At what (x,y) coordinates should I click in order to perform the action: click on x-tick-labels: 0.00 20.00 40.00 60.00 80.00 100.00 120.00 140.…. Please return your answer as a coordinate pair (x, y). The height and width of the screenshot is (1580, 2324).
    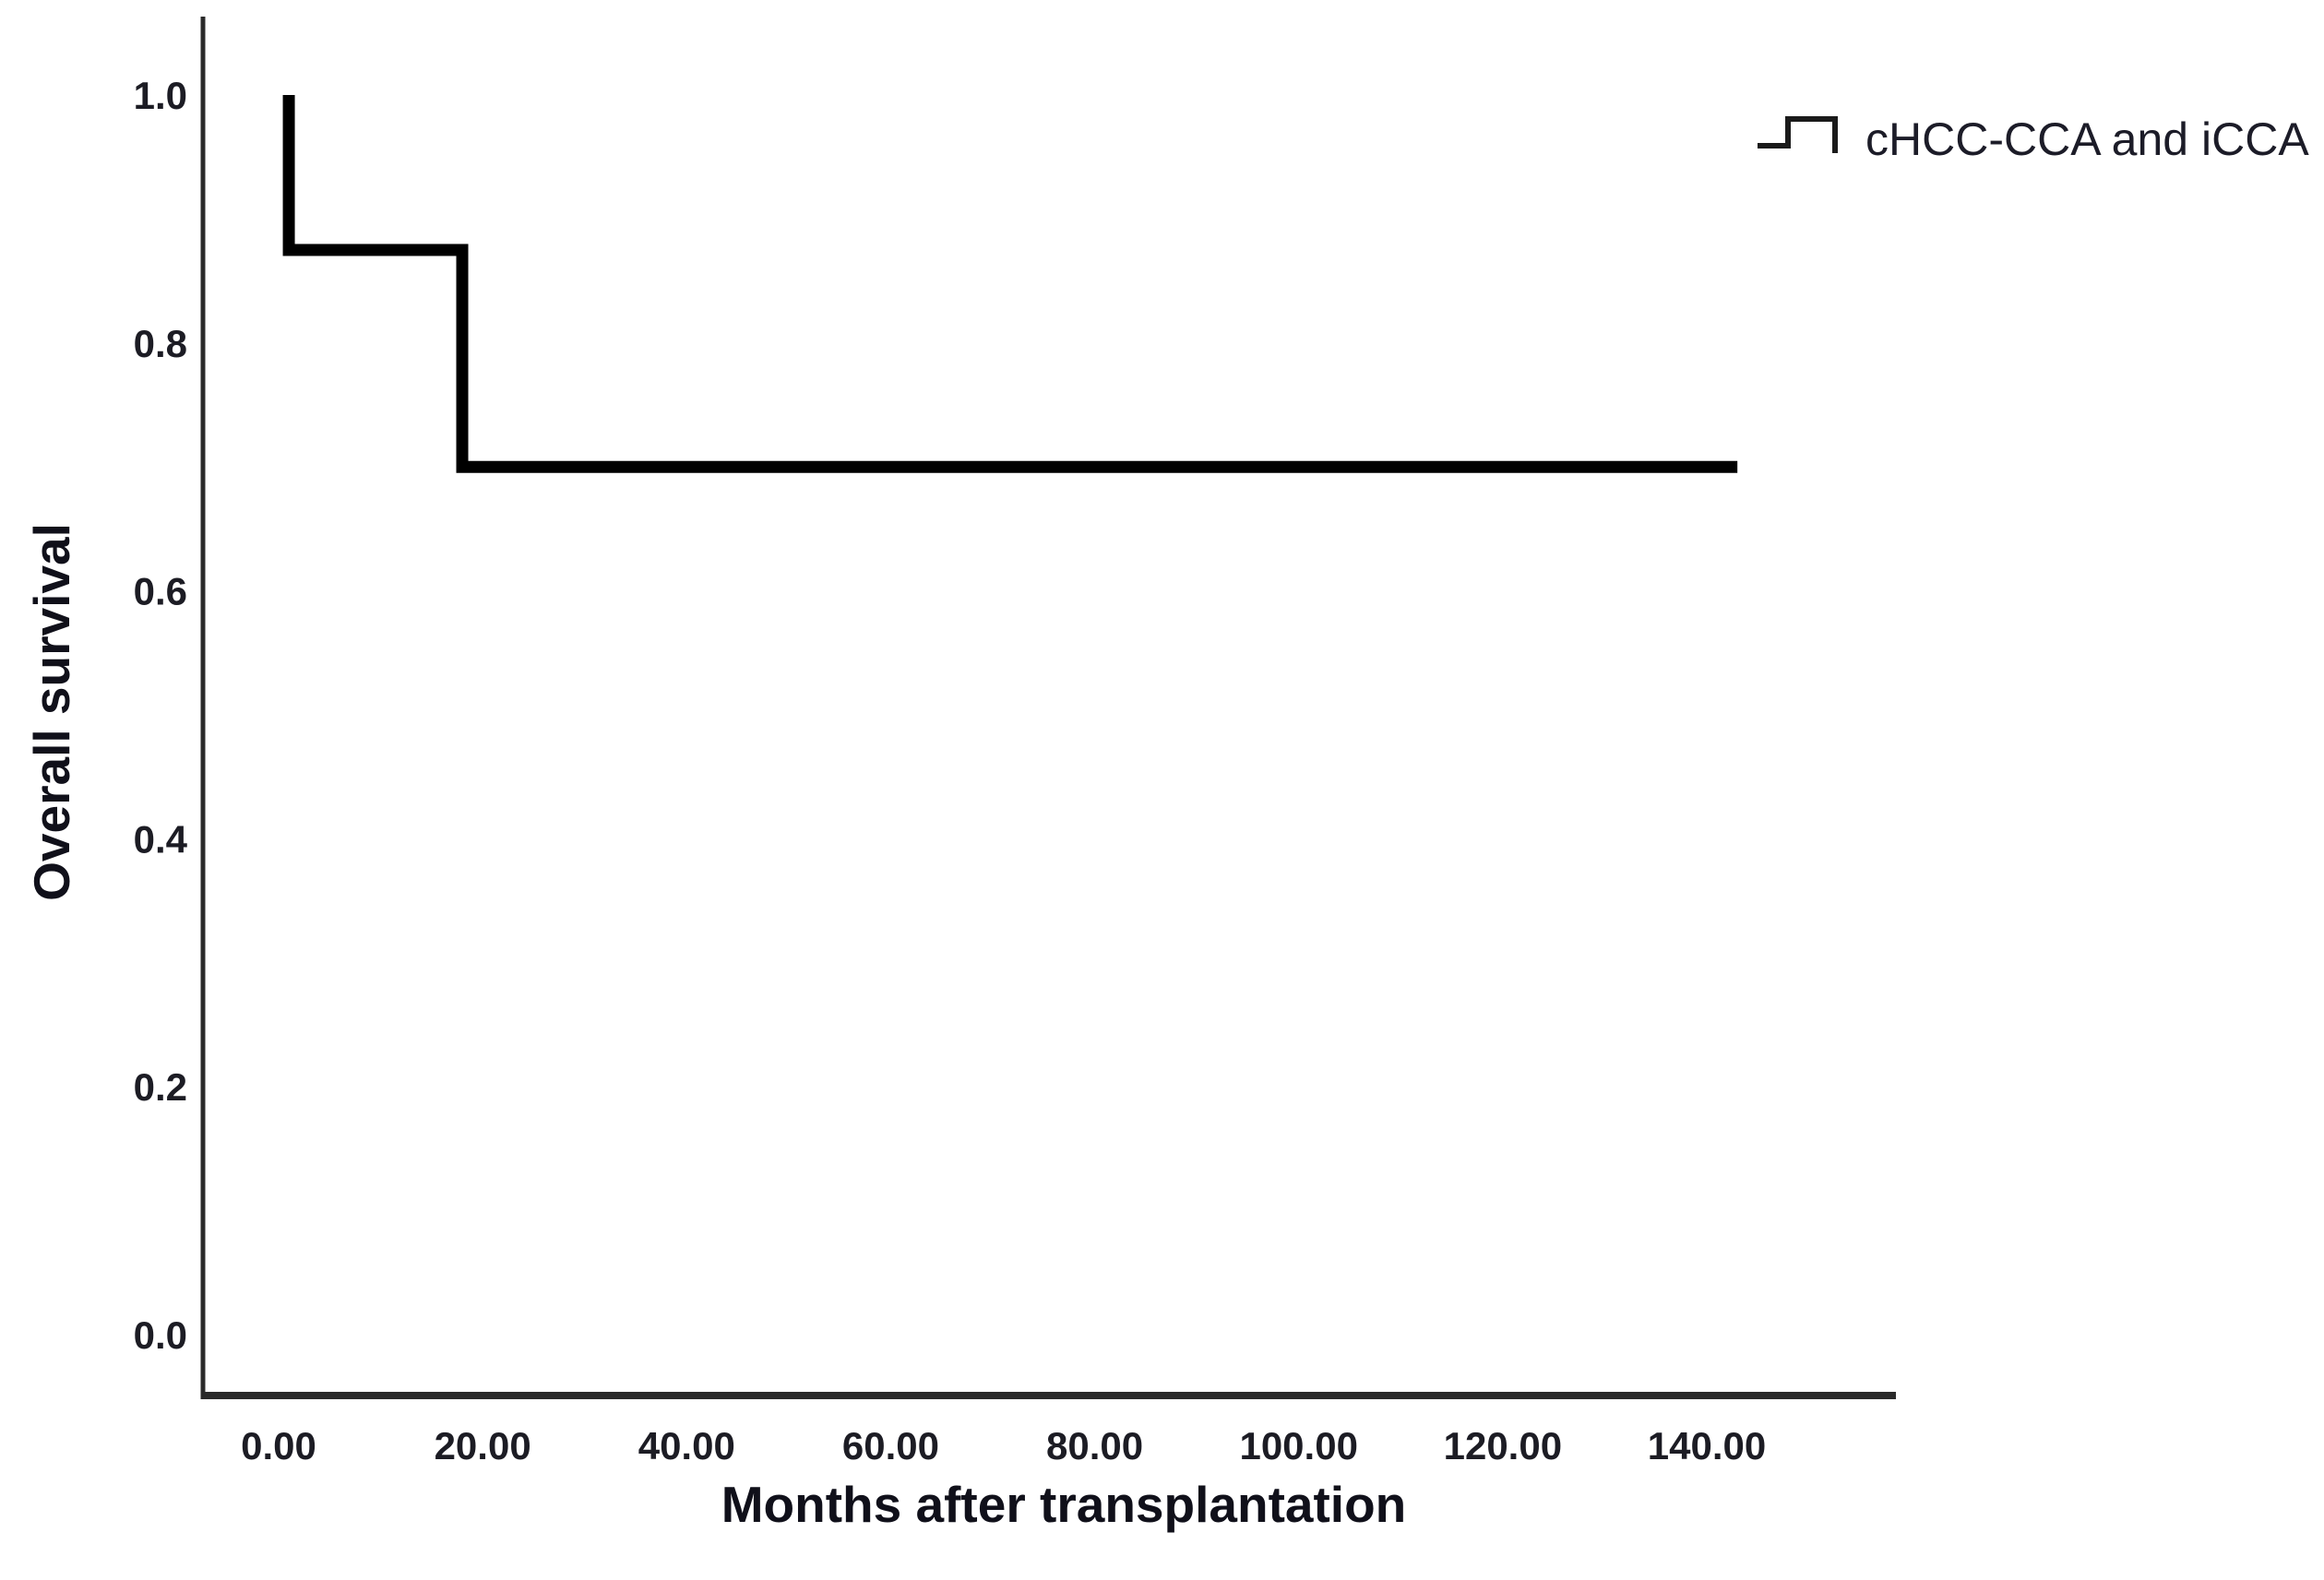
    Looking at the image, I should click on (1003, 1445).